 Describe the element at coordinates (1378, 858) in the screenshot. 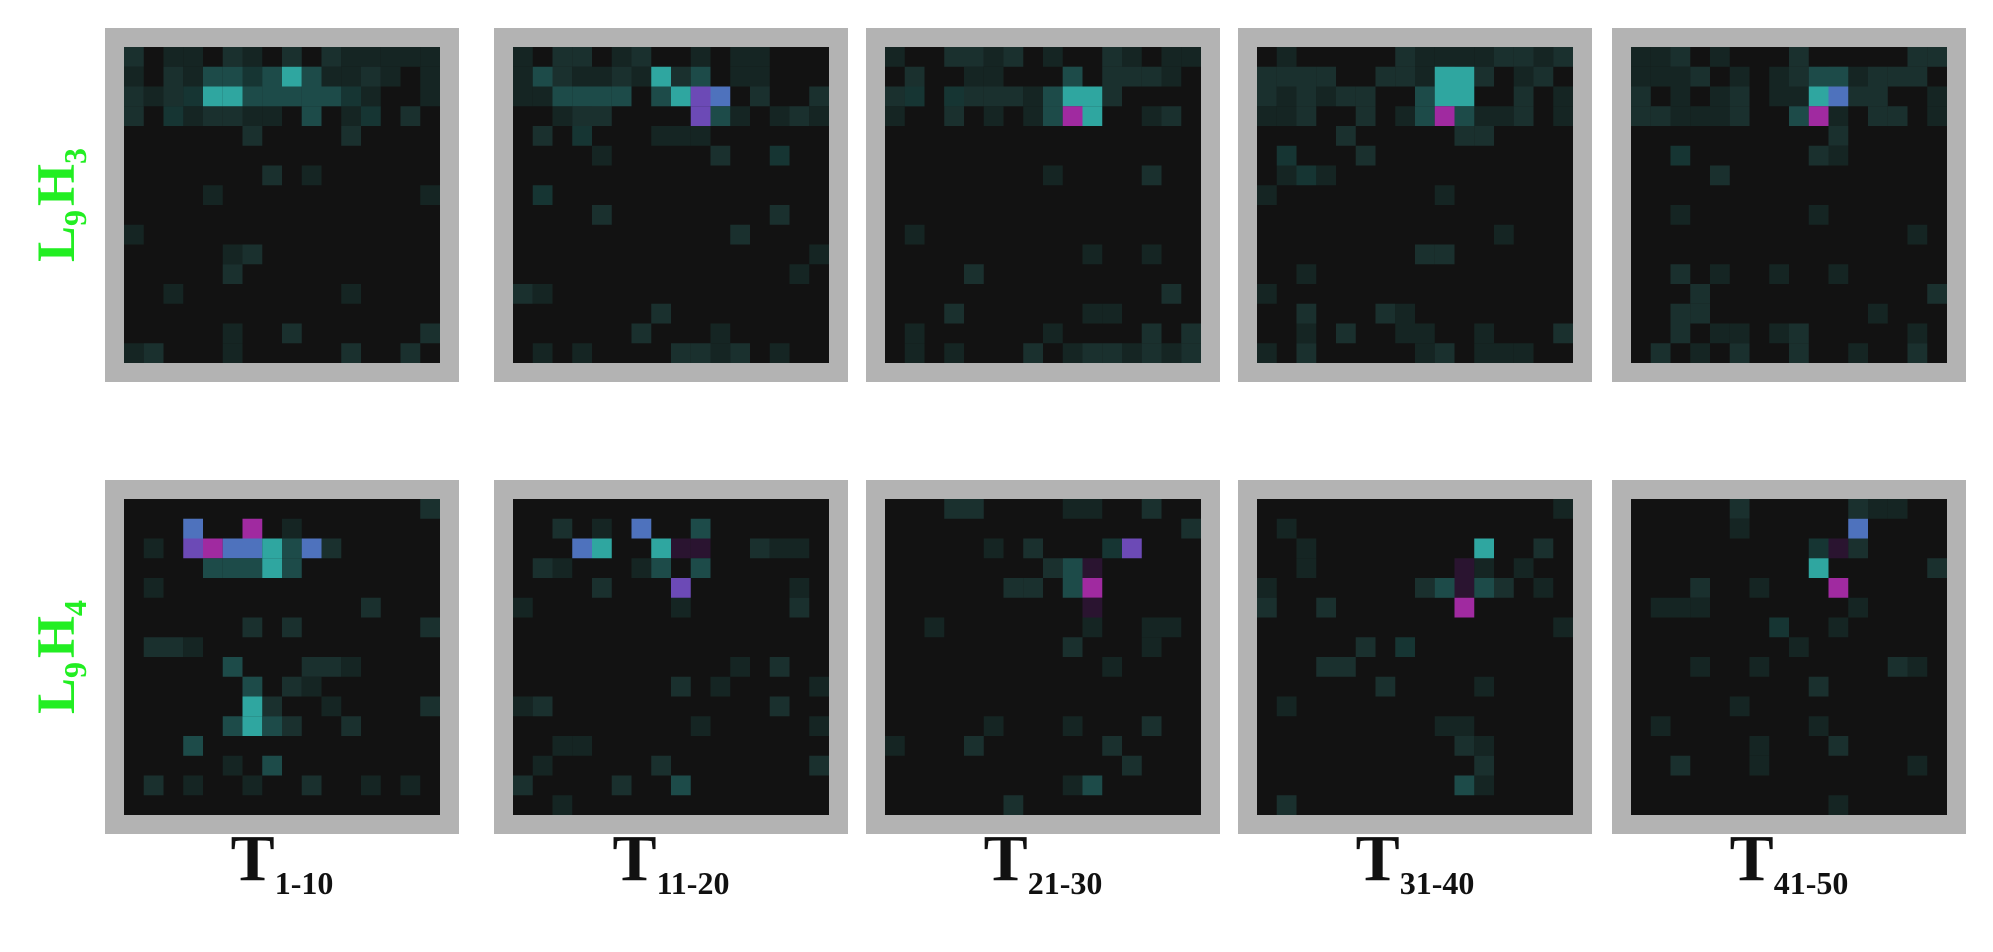

I see `column-main: T` at that location.